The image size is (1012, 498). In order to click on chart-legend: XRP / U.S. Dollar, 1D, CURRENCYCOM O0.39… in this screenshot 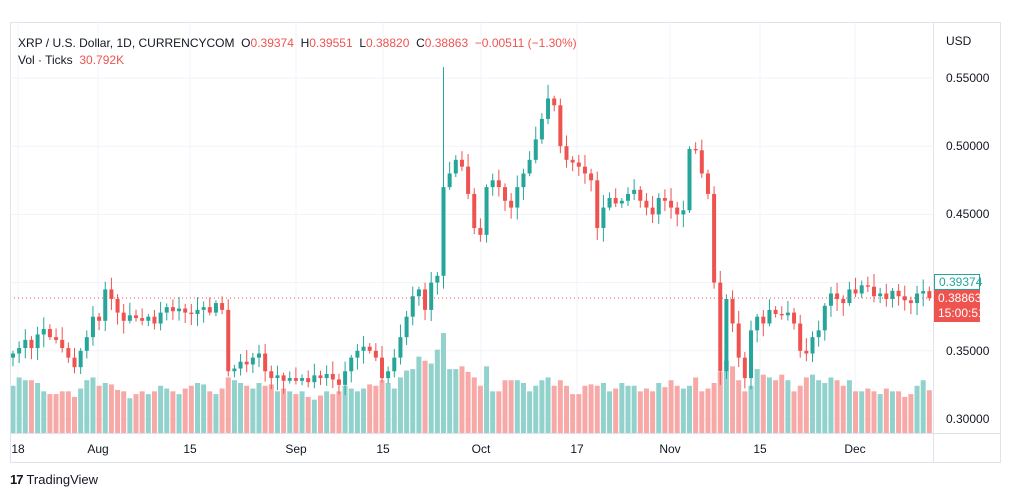, I will do `click(297, 52)`.